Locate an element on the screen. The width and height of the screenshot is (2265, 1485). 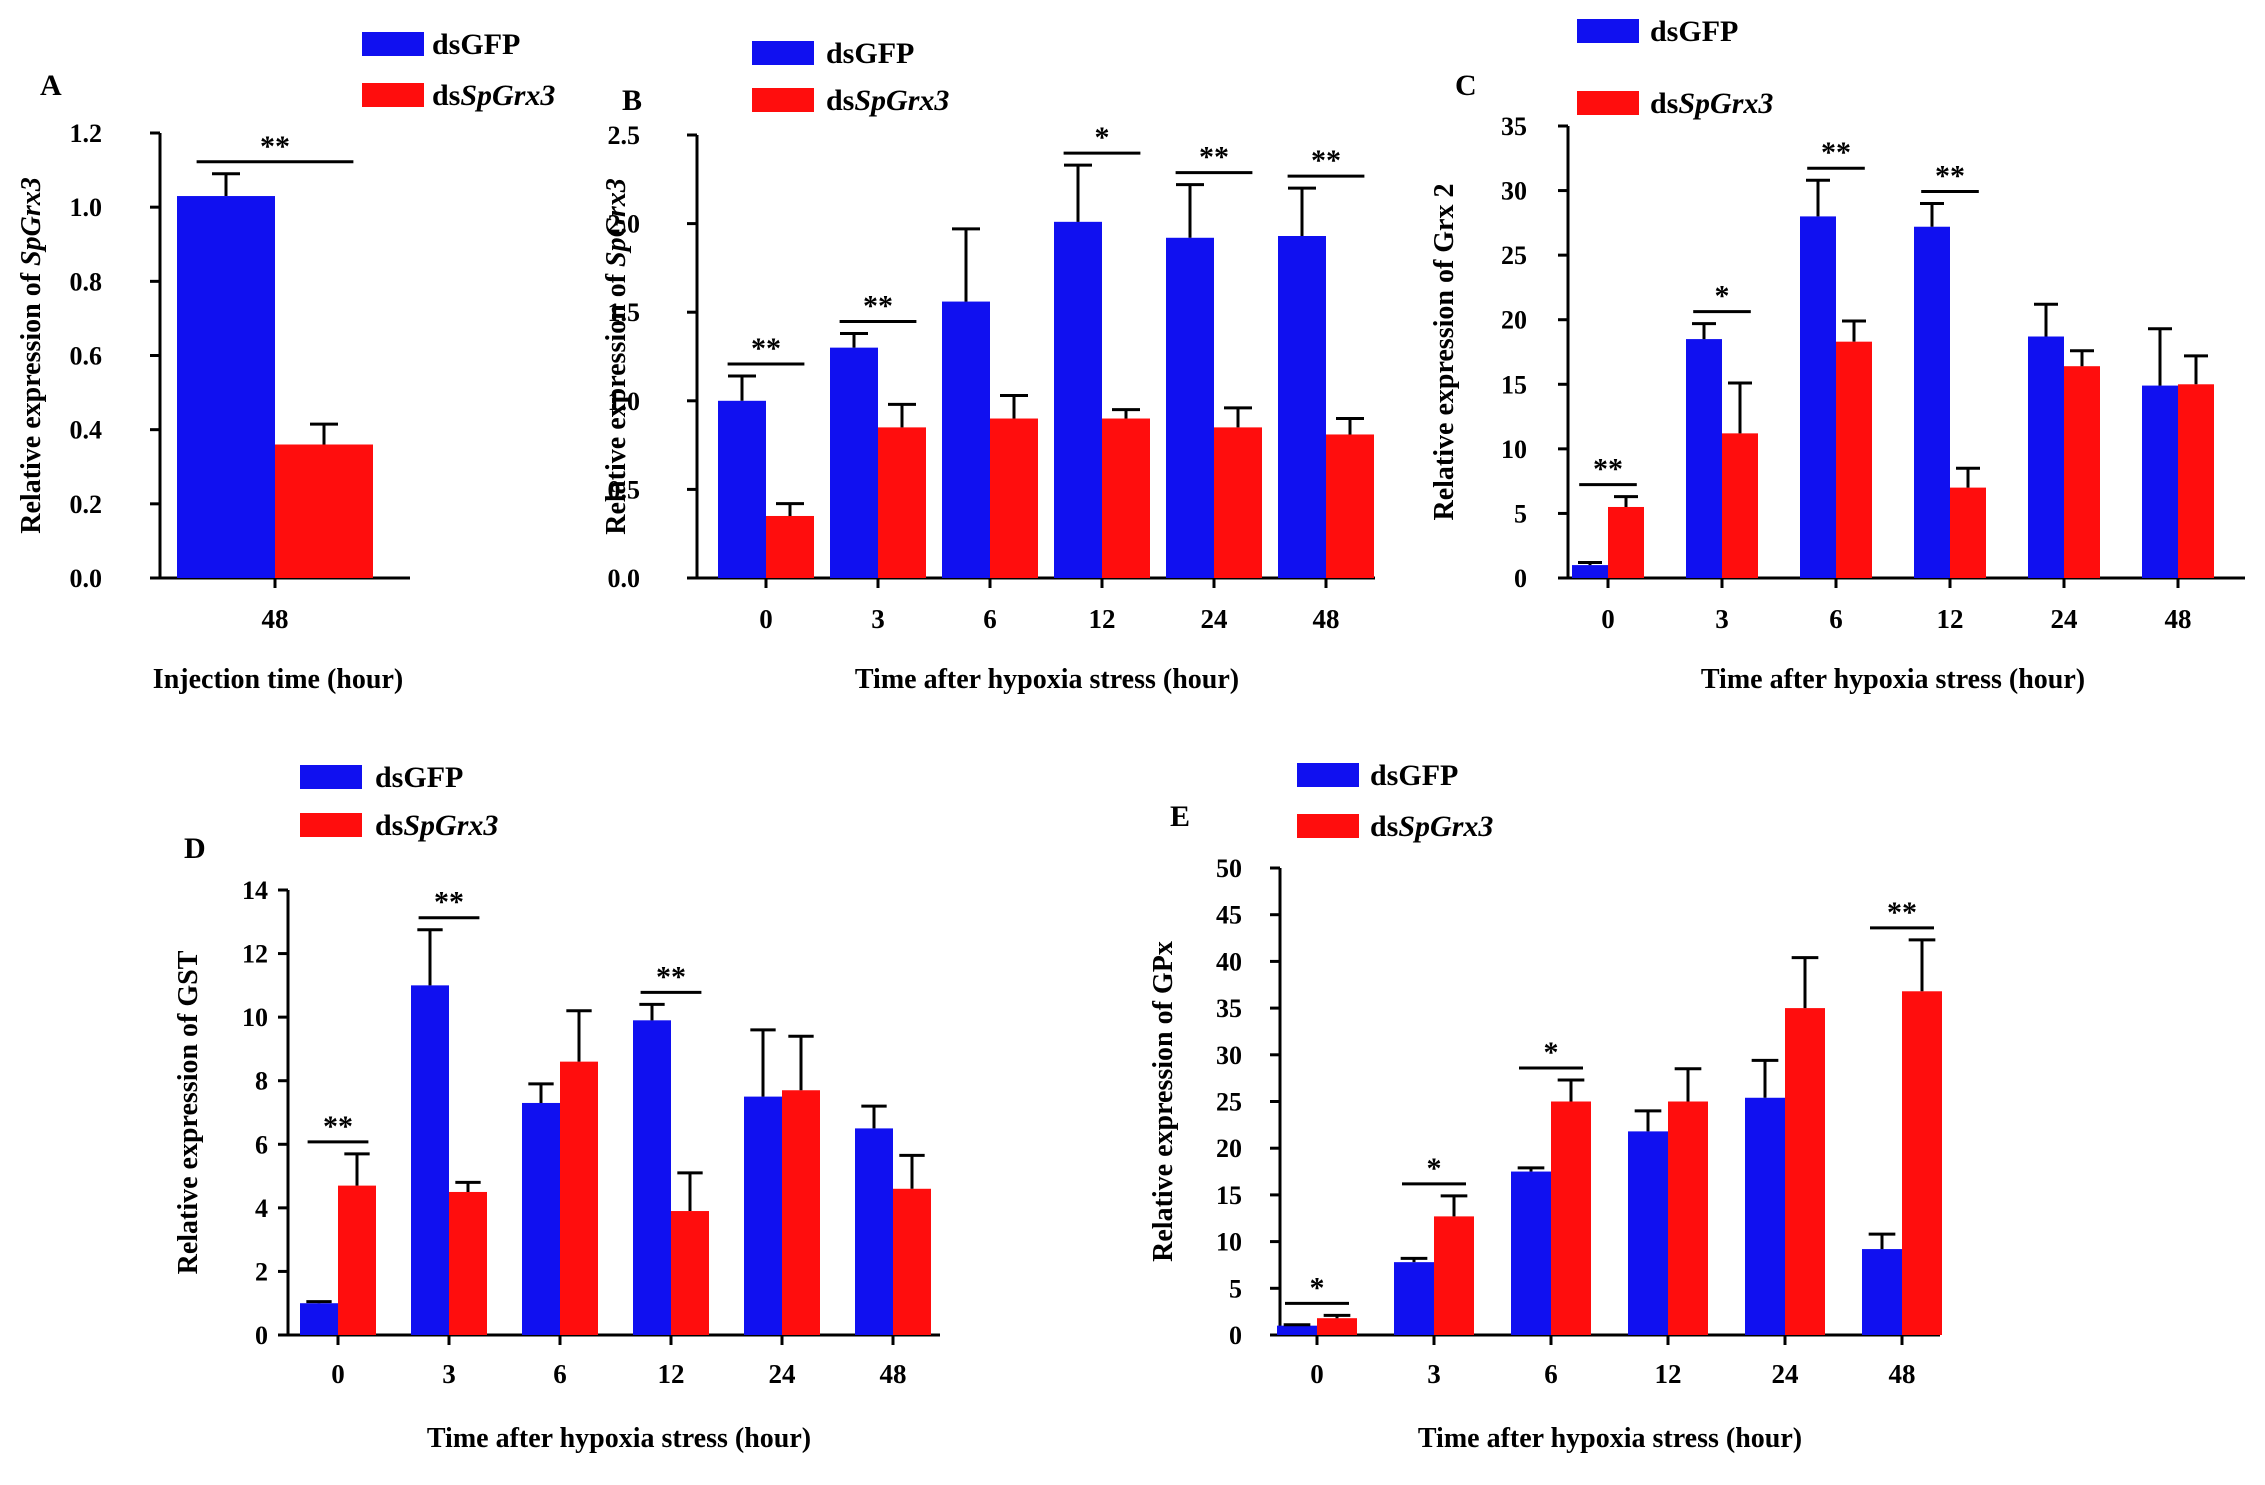
panel-label: E is located at coordinates (1180, 816).